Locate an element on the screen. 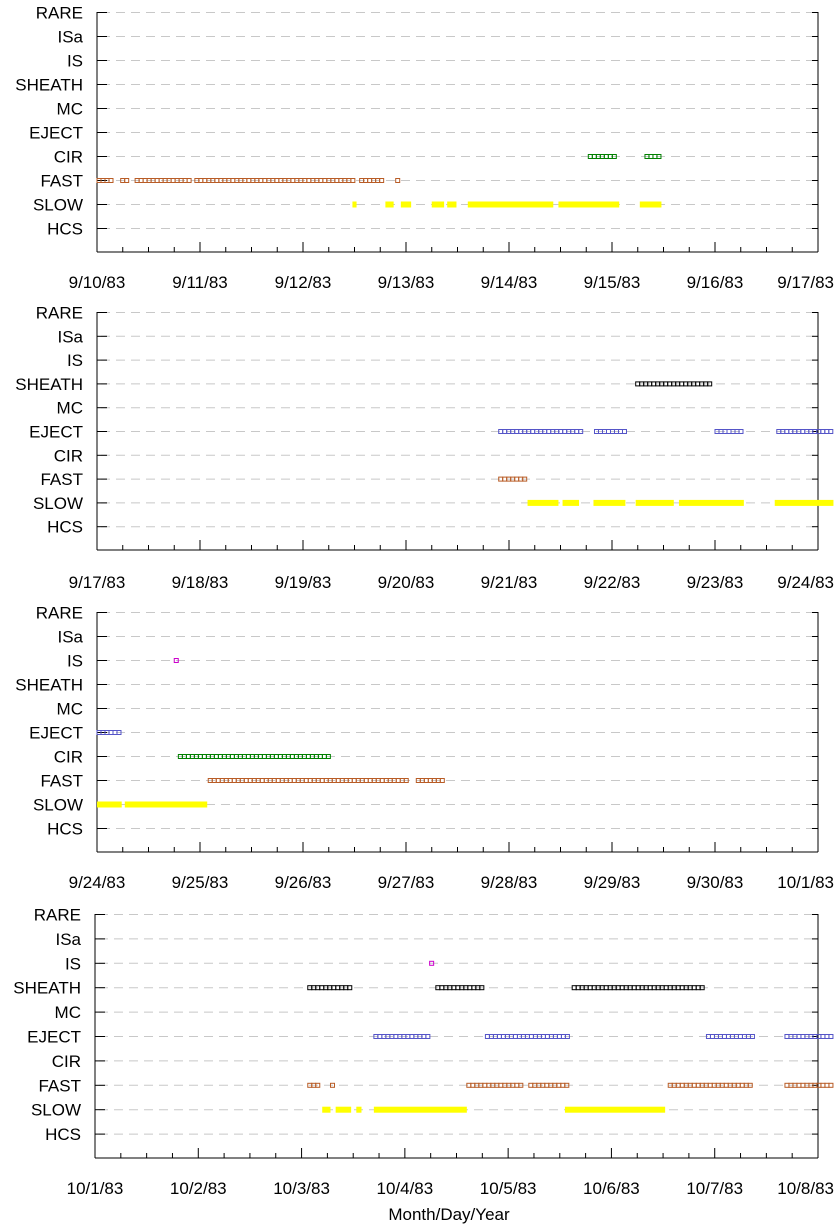 The image size is (838, 1226). x-tick-label: 9/26/83 is located at coordinates (303, 882).